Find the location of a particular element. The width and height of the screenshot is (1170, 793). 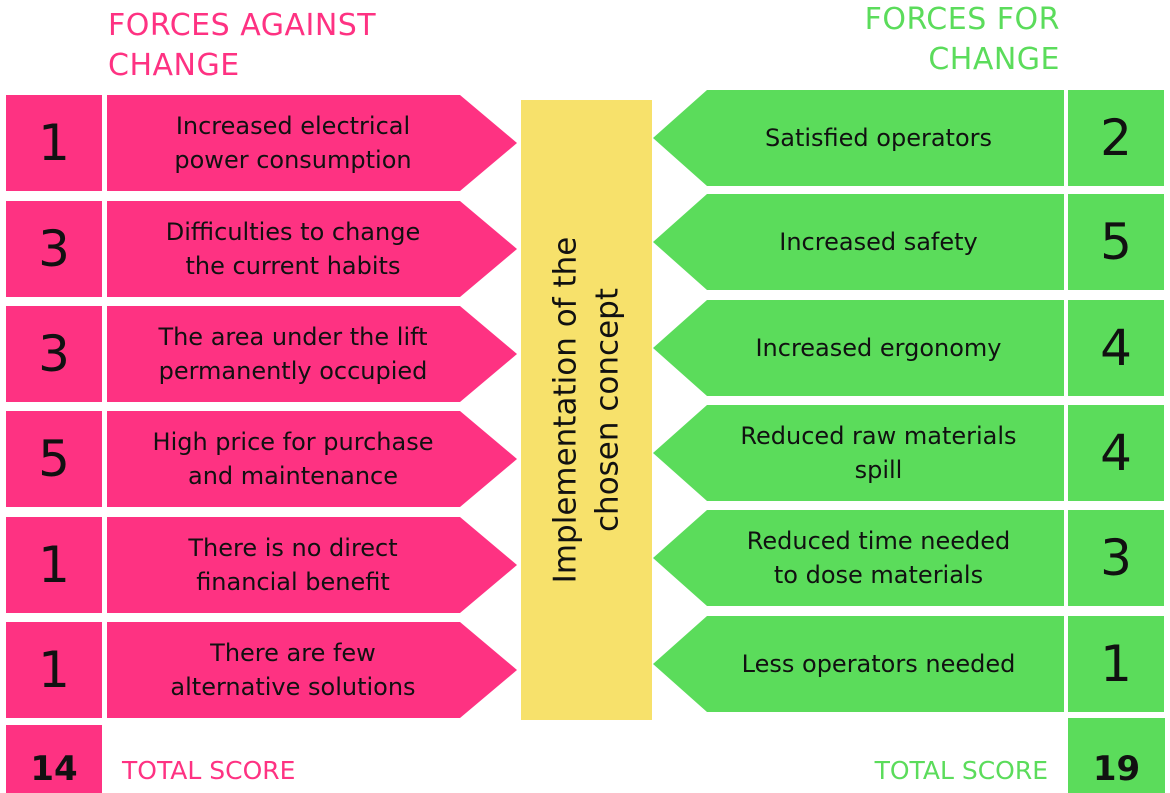

central-concept-text: Implementation of the chosen concept is located at coordinates (587, 410).